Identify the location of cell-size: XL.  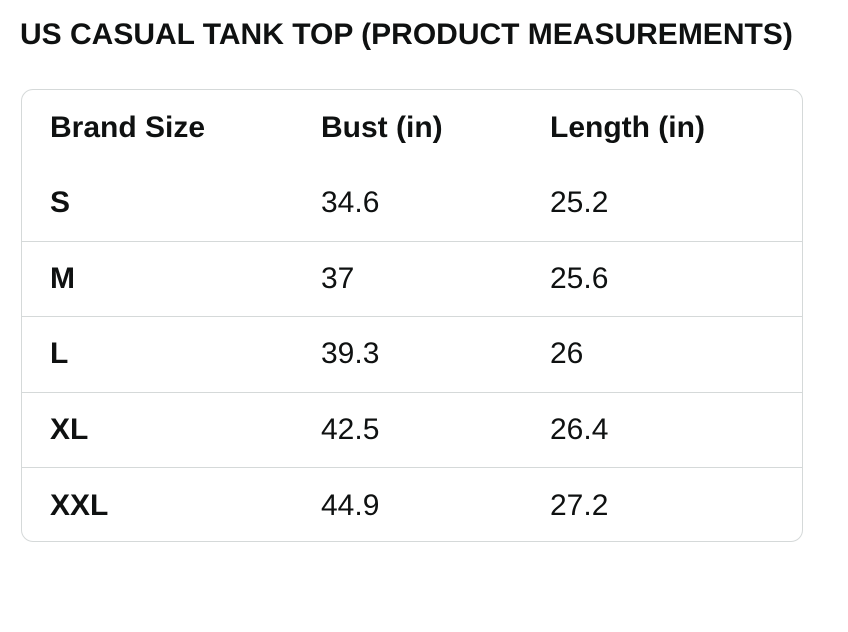
(157, 429).